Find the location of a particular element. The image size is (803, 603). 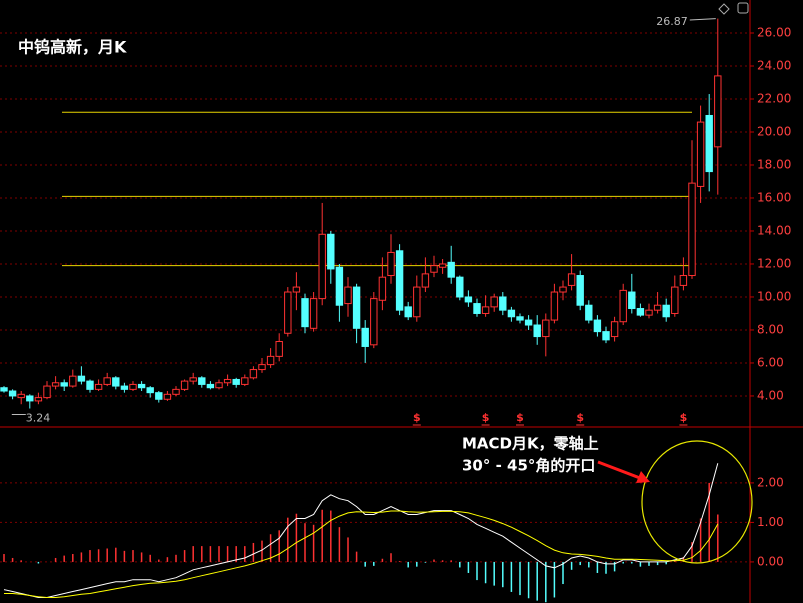

highlight-ellipse is located at coordinates (697, 502).